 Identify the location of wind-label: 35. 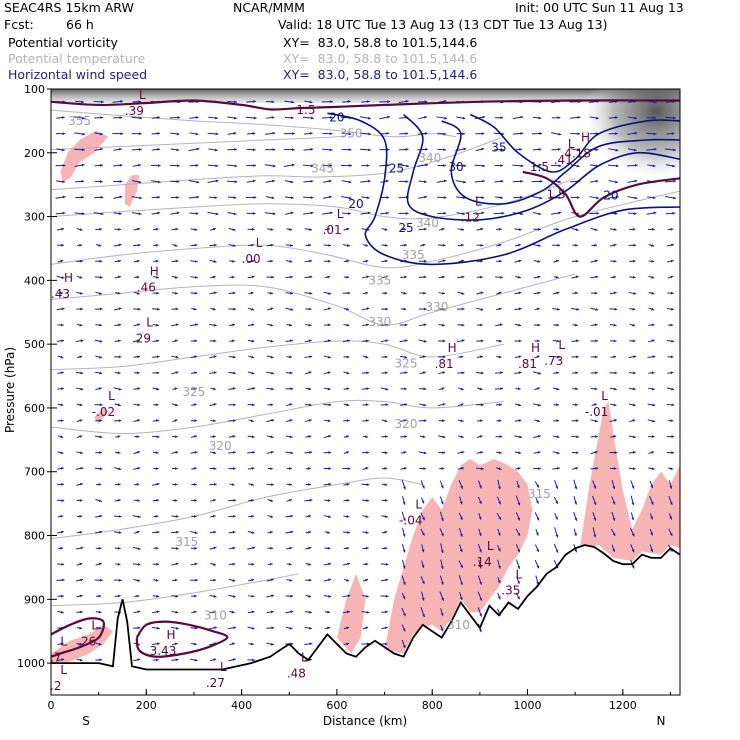
(498, 148).